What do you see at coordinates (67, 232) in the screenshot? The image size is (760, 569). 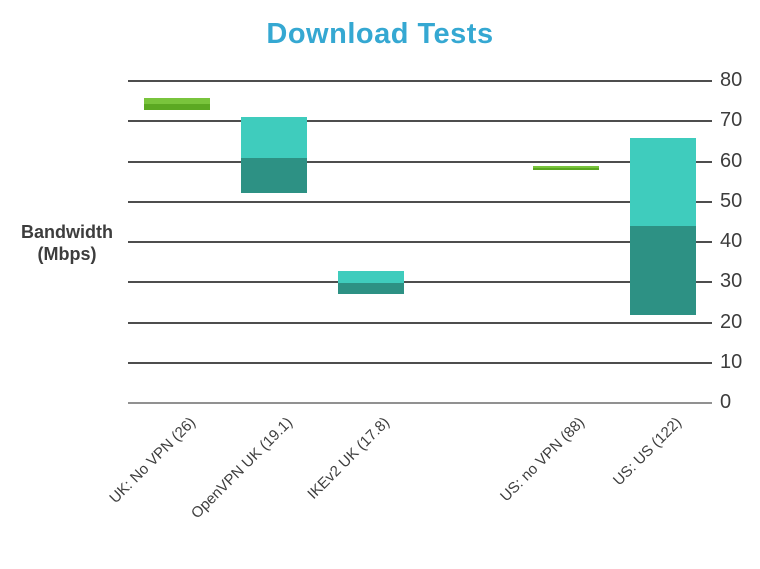 I see `y-axis-title-line1: Bandwidth` at bounding box center [67, 232].